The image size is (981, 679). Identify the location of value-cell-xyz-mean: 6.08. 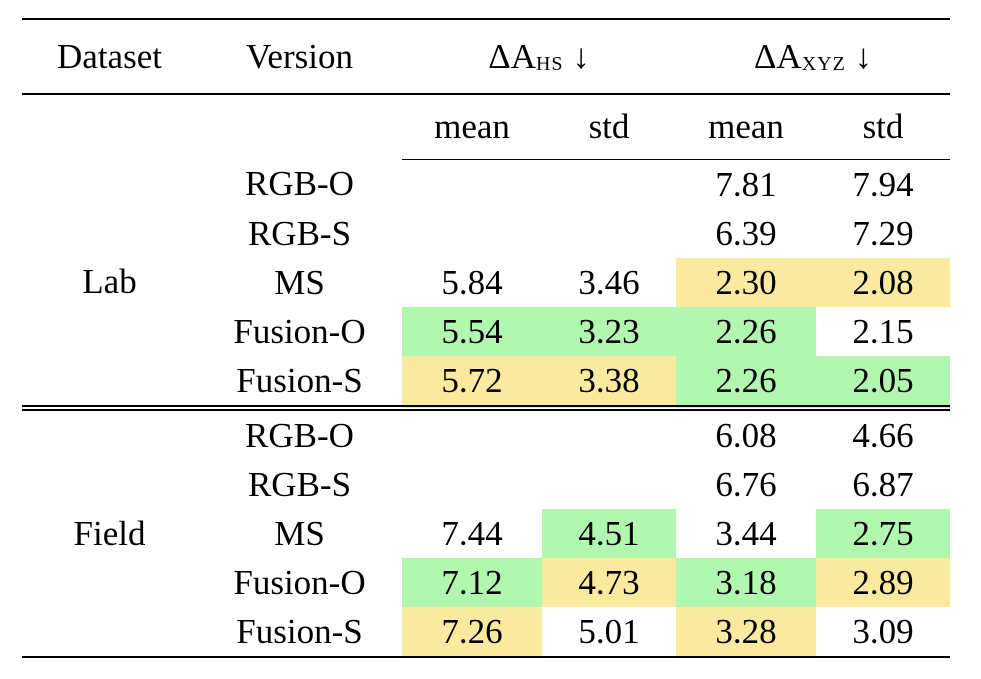
(746, 435).